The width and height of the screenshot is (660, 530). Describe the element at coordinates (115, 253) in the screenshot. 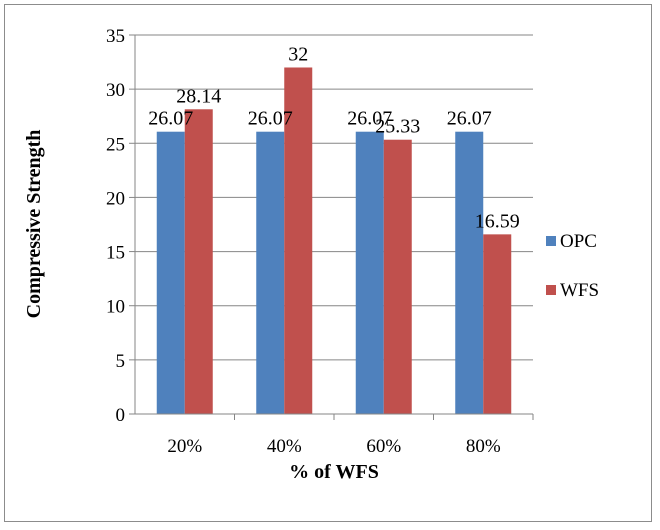

I see `y-tick-label: 15` at that location.